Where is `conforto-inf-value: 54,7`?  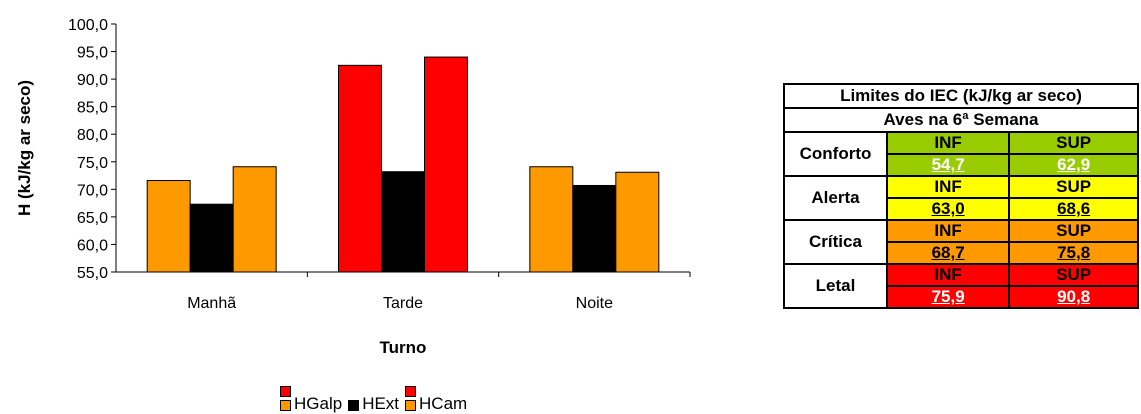 conforto-inf-value: 54,7 is located at coordinates (948, 165).